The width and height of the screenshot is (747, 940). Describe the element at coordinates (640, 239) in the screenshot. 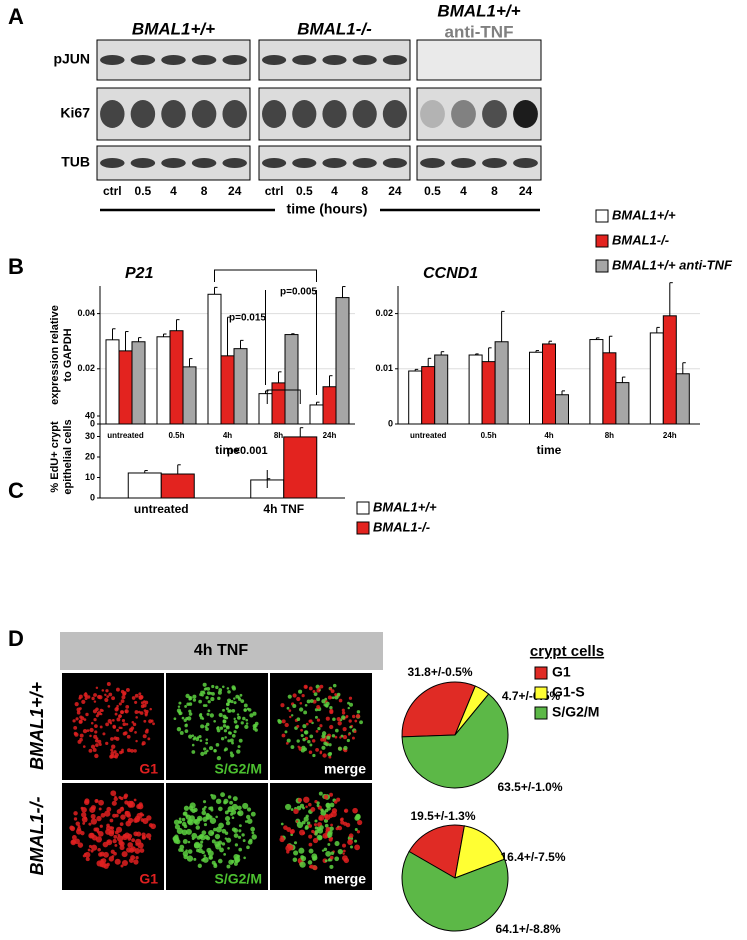

I see `legend-label: BMAL1-/-` at that location.